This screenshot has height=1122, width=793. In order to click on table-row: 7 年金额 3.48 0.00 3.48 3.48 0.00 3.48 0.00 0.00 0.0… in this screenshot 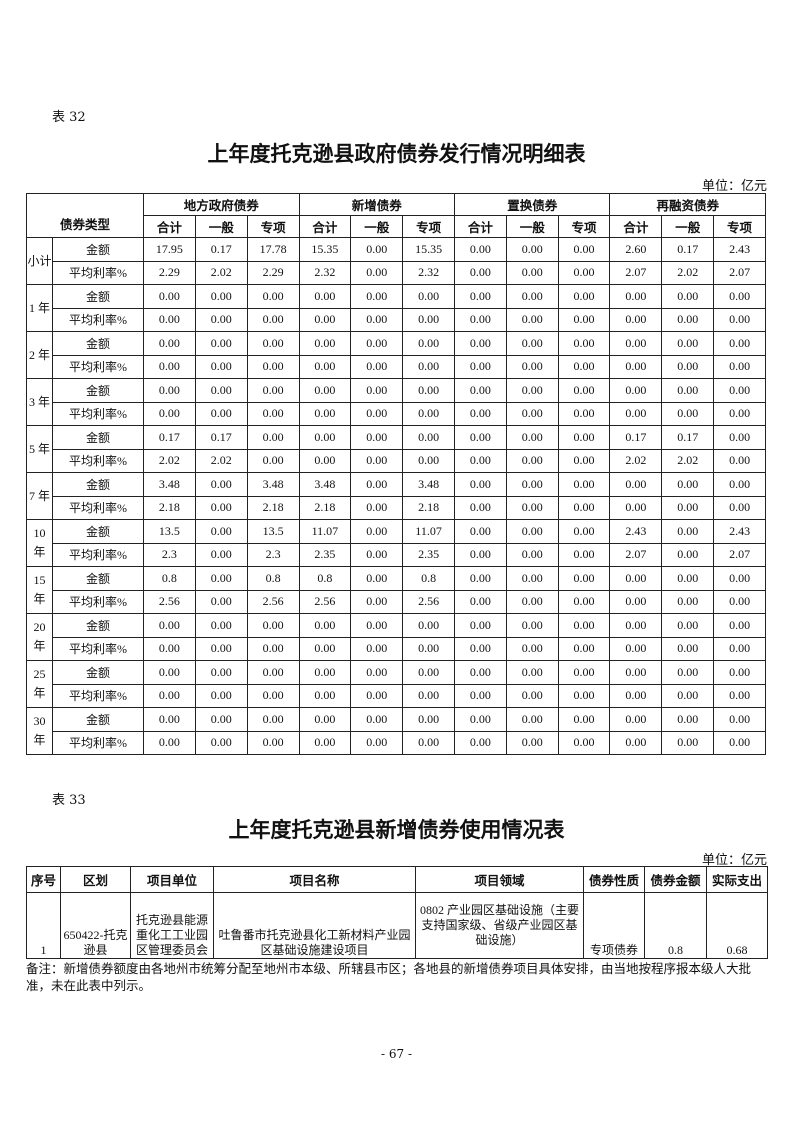, I will do `click(396, 496)`.